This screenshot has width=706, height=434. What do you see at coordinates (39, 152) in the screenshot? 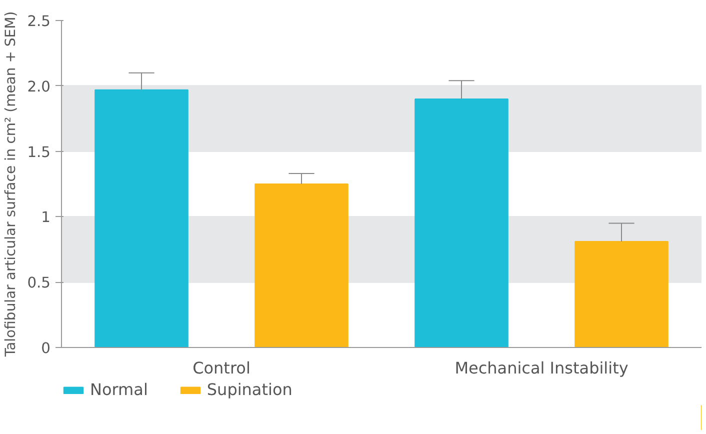
I see `y-tick-label: 1.5` at bounding box center [39, 152].